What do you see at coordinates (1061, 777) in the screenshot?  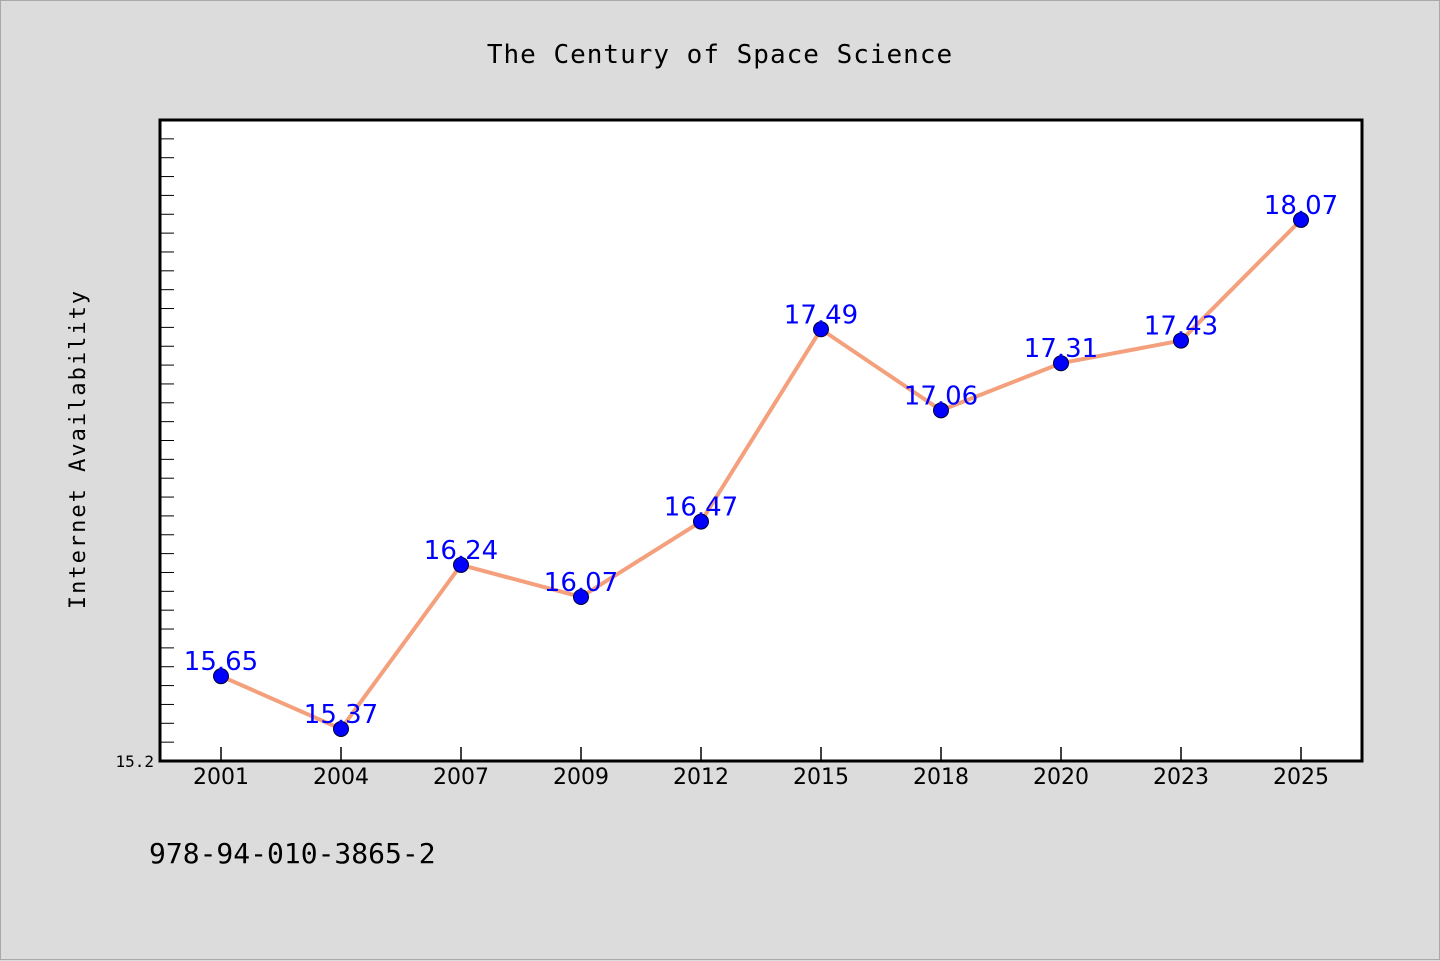 I see `x-tick-label: 2020` at bounding box center [1061, 777].